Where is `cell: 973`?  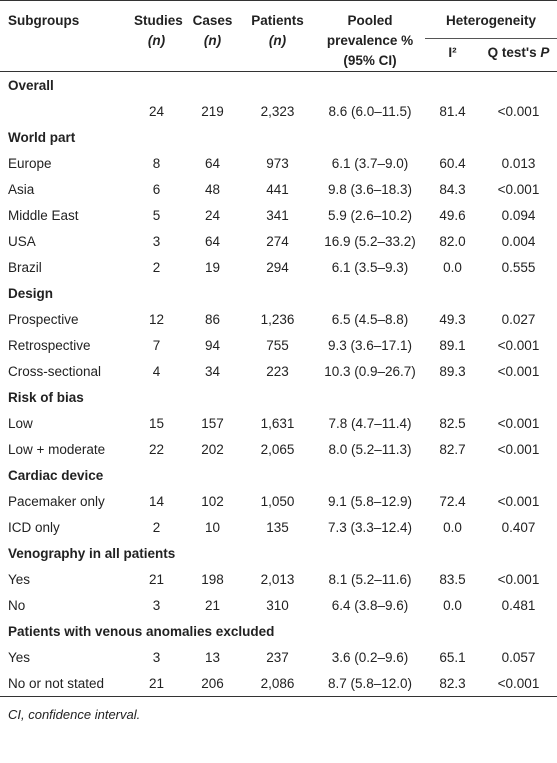 cell: 973 is located at coordinates (277, 163).